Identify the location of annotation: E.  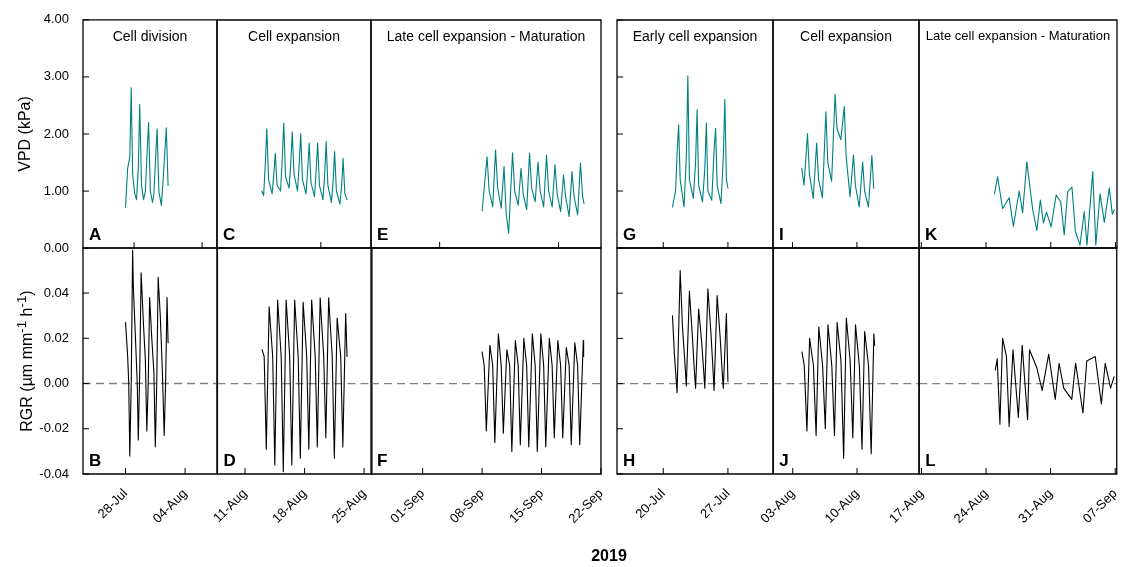
(383, 235).